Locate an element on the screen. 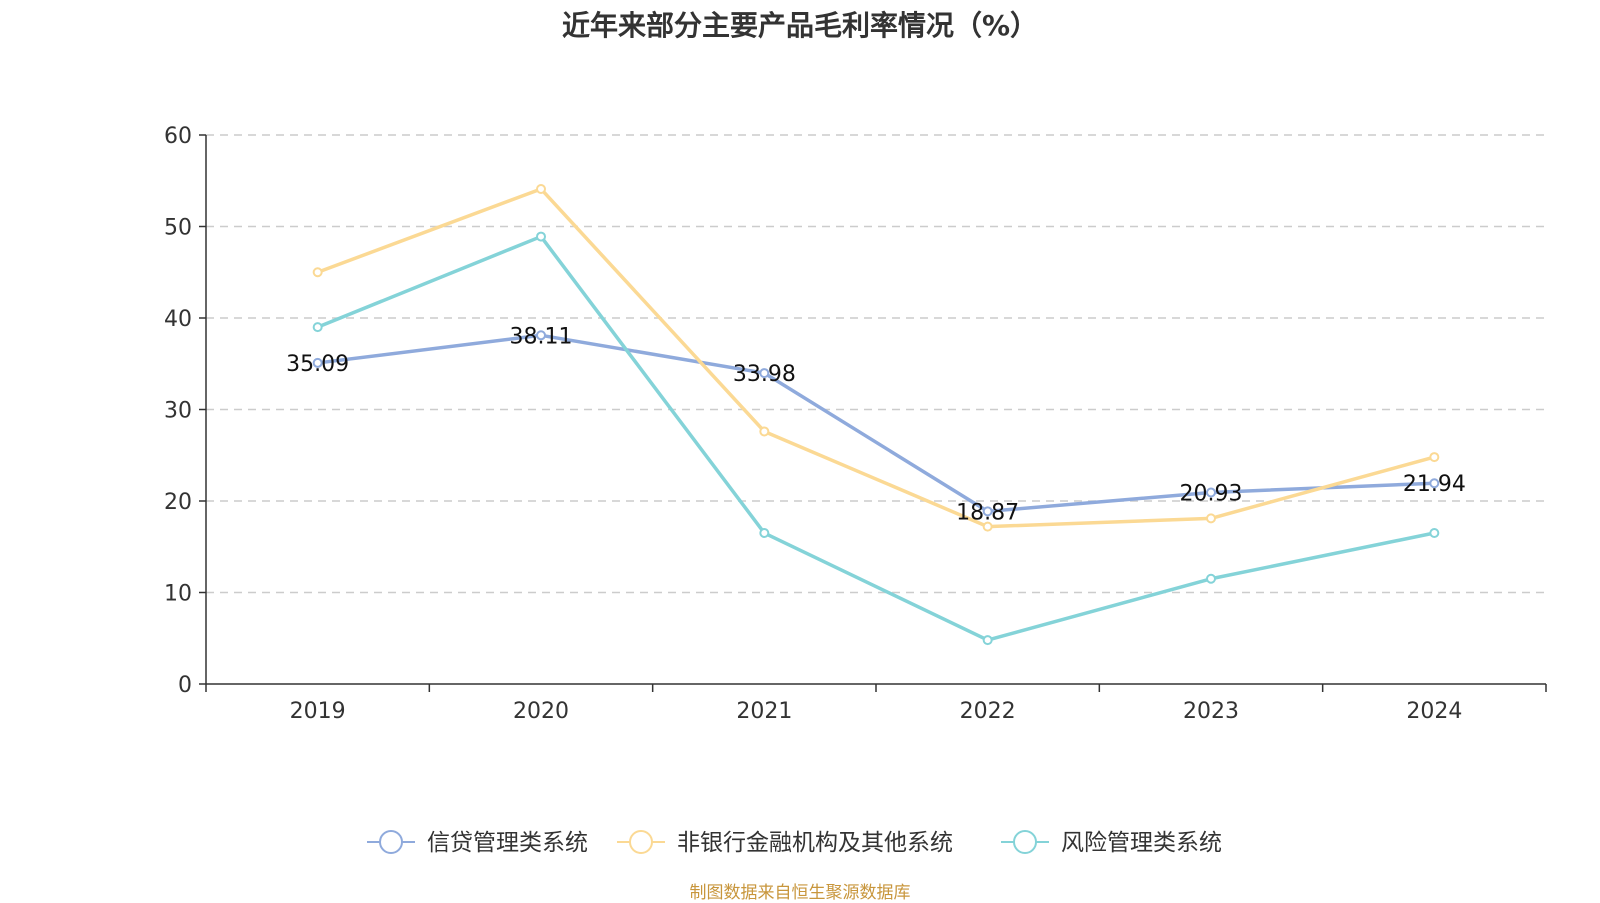 The height and width of the screenshot is (903, 1600). data-label: 20.93 is located at coordinates (1211, 493).